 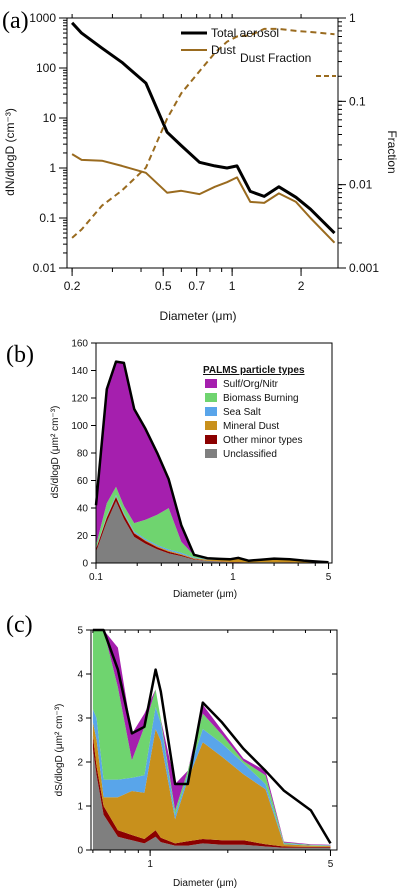 I want to click on y-tick-label: 80, so click(x=83, y=454).